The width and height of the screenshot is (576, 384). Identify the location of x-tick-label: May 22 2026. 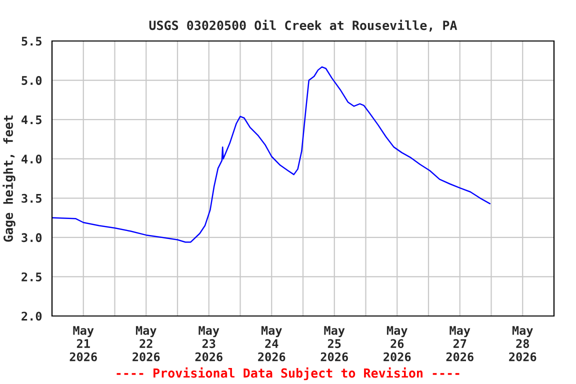
(146, 344).